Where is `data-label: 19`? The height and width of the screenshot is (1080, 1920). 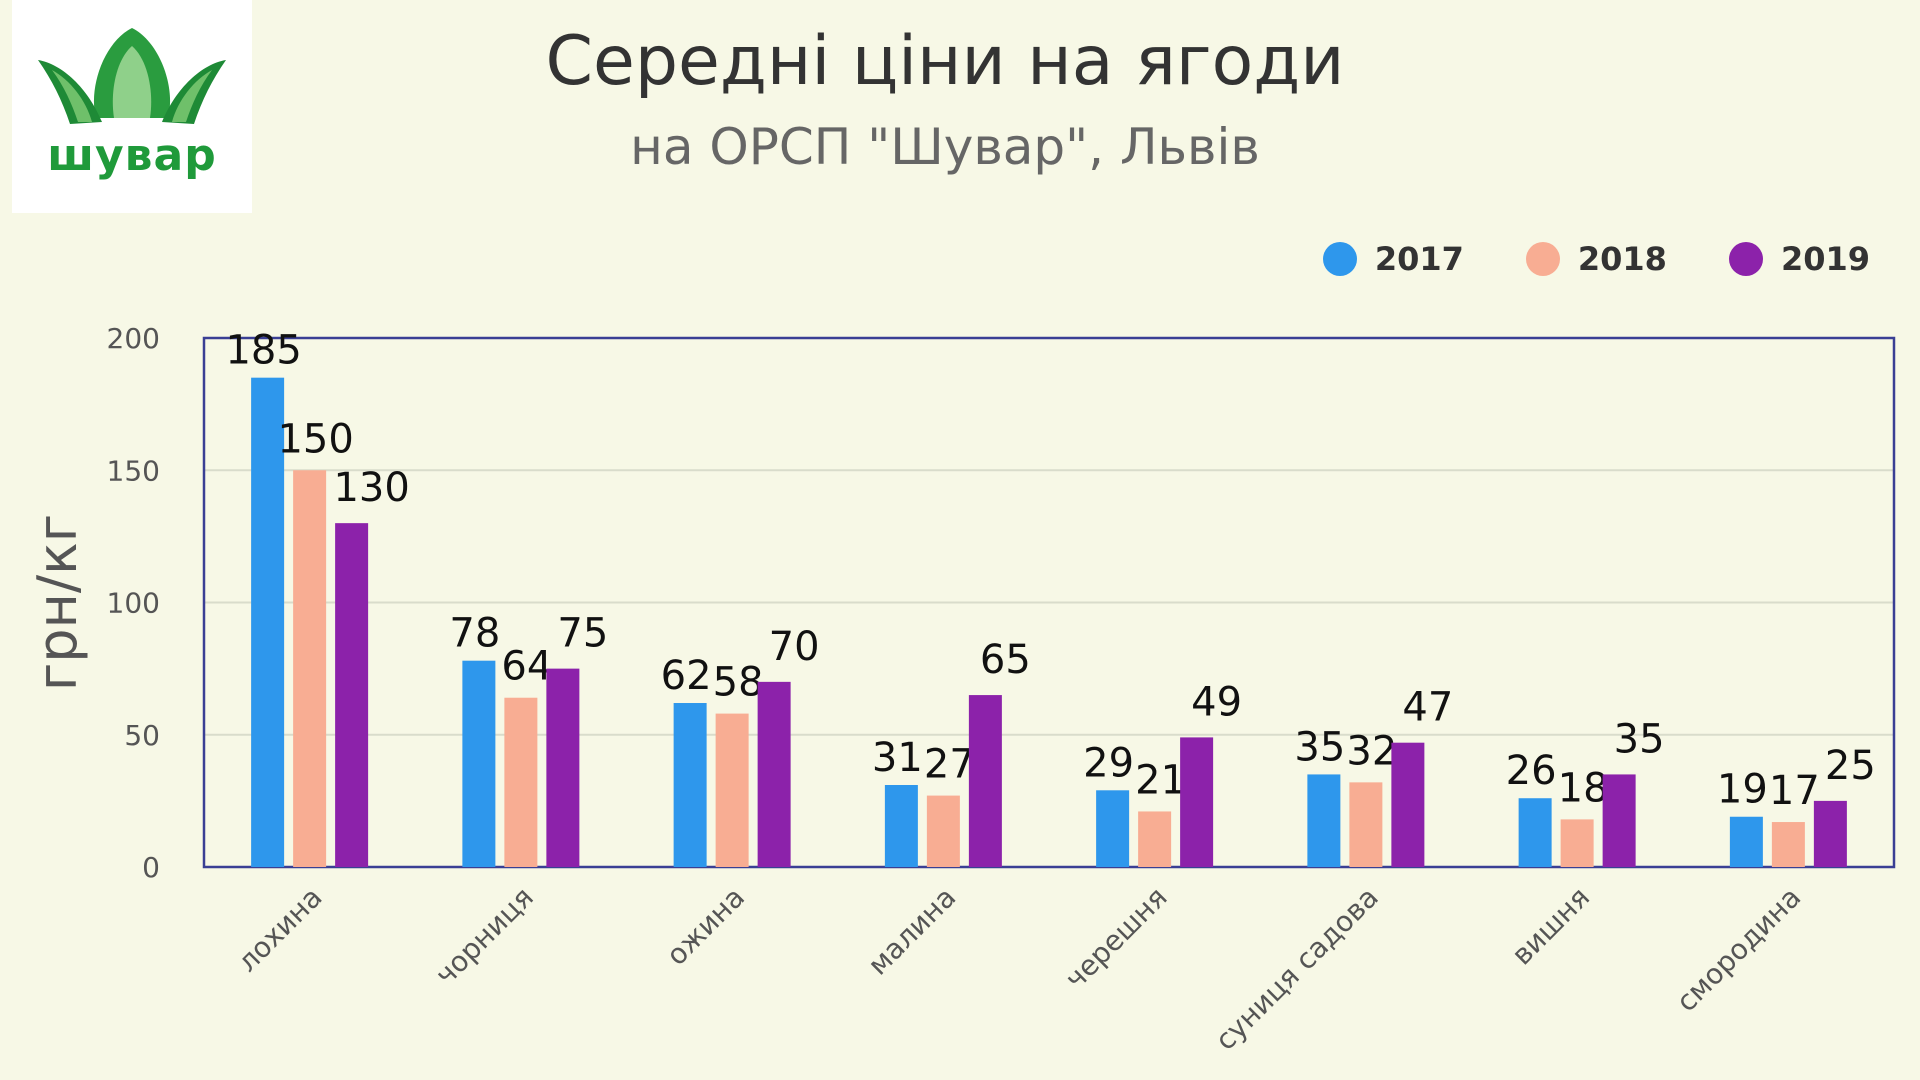
data-label: 19 is located at coordinates (1742, 790).